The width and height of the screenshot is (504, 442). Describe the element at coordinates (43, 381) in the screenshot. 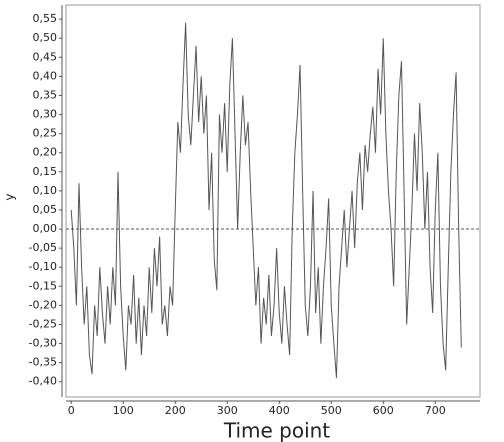

I see `y-tick-label: -0,40` at that location.